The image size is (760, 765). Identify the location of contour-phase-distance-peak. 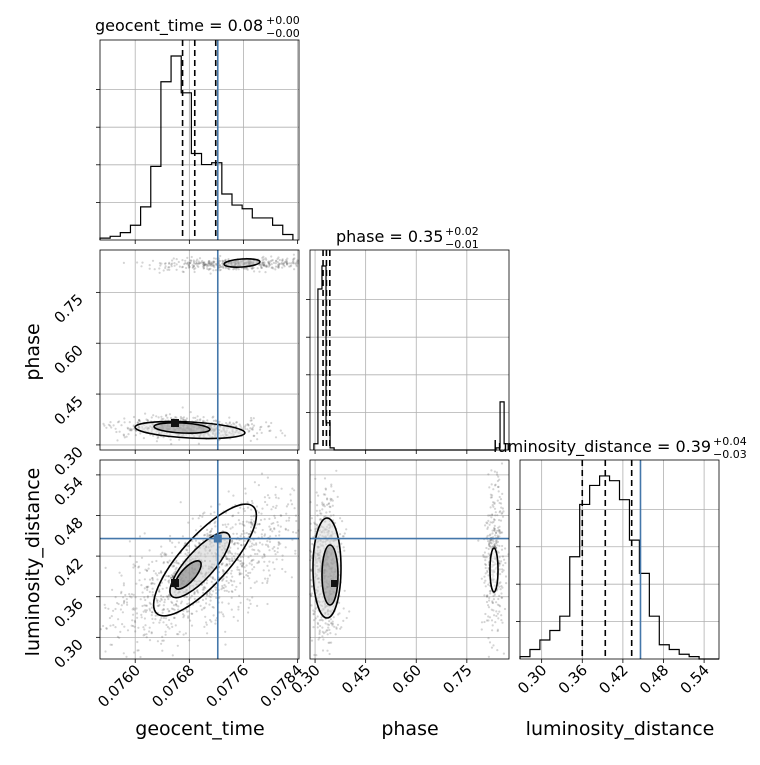
(334, 583).